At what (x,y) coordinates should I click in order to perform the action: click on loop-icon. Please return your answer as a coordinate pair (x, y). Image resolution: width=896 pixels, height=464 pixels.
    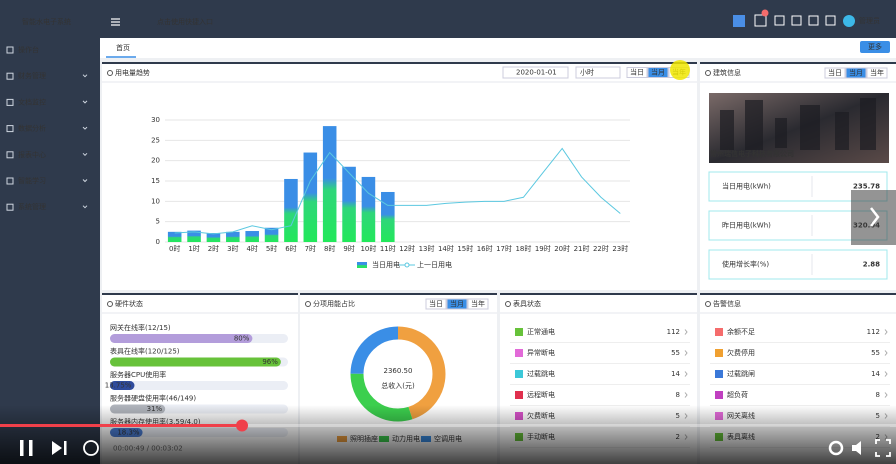
    Looking at the image, I should click on (91, 448).